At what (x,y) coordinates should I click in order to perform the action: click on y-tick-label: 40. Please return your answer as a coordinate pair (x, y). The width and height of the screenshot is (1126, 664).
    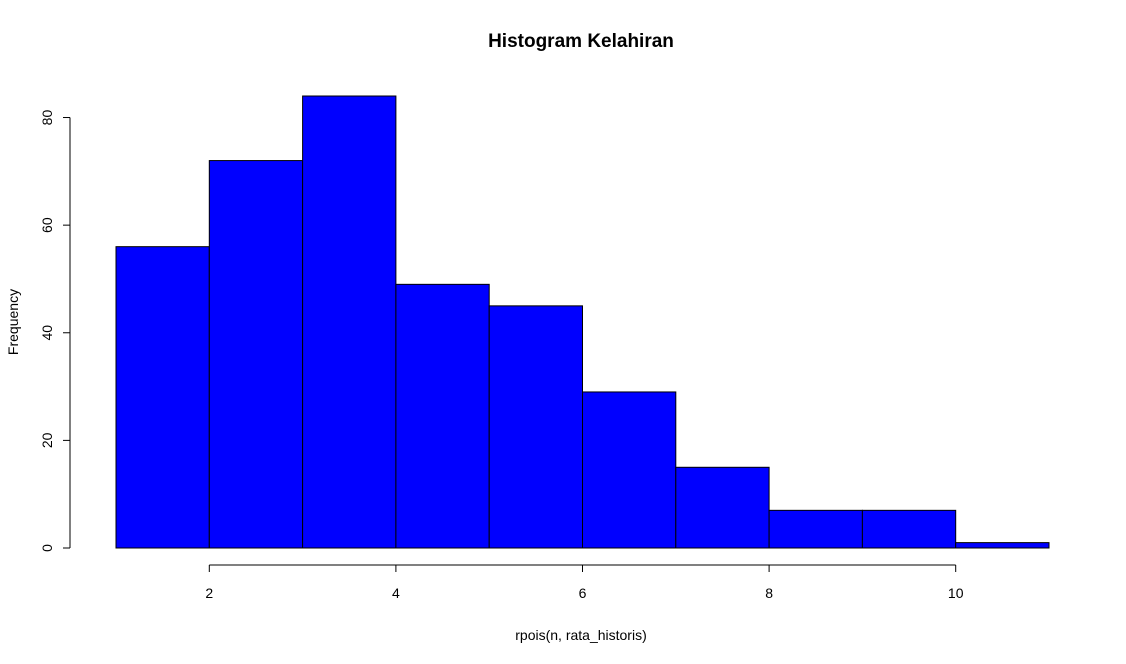
    Looking at the image, I should click on (47, 333).